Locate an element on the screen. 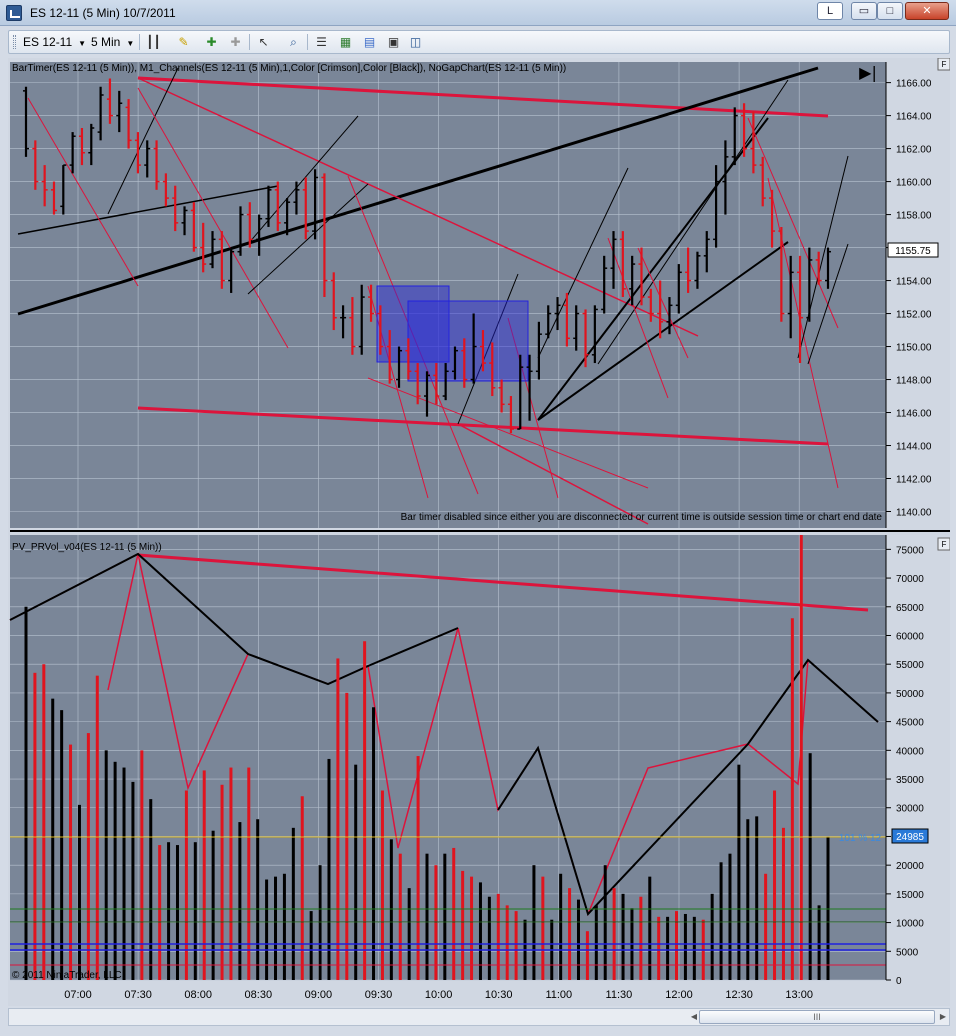 The width and height of the screenshot is (956, 1036). price-tick-label: 1160.00 is located at coordinates (914, 183).